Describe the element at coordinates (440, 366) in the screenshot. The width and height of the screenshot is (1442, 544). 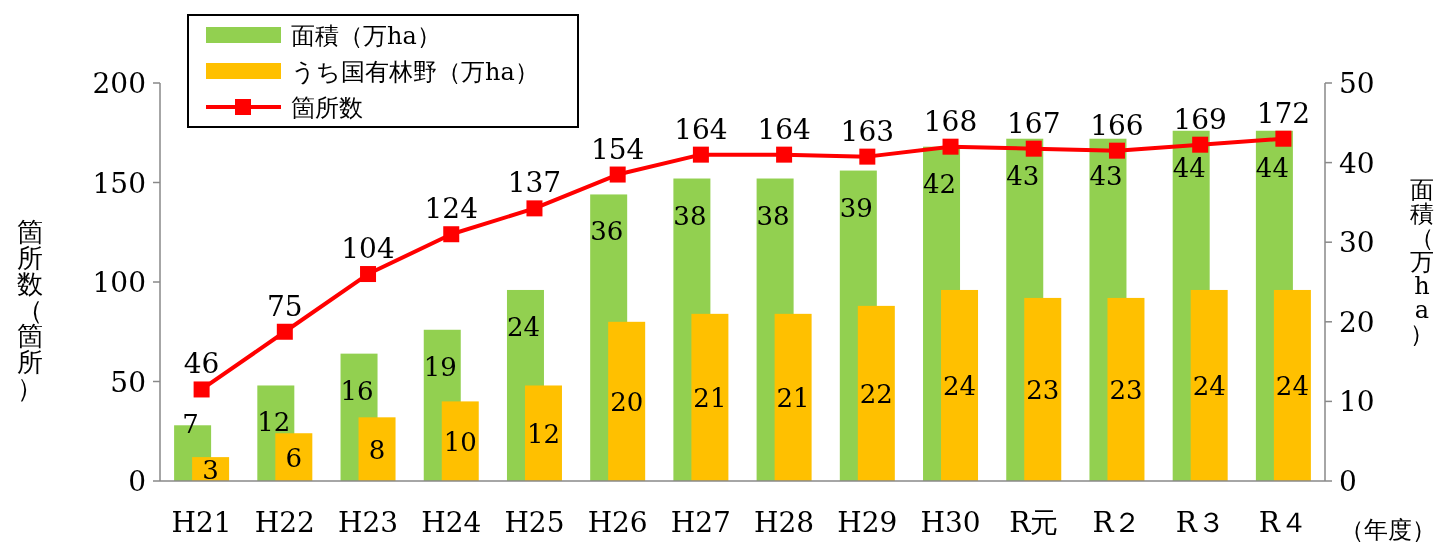
I see `data-label: 19` at that location.